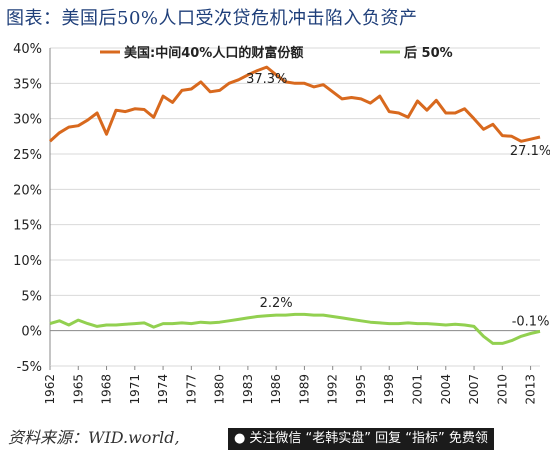 This screenshot has height=451, width=550. I want to click on y-tick-label: -5%, so click(29, 367).